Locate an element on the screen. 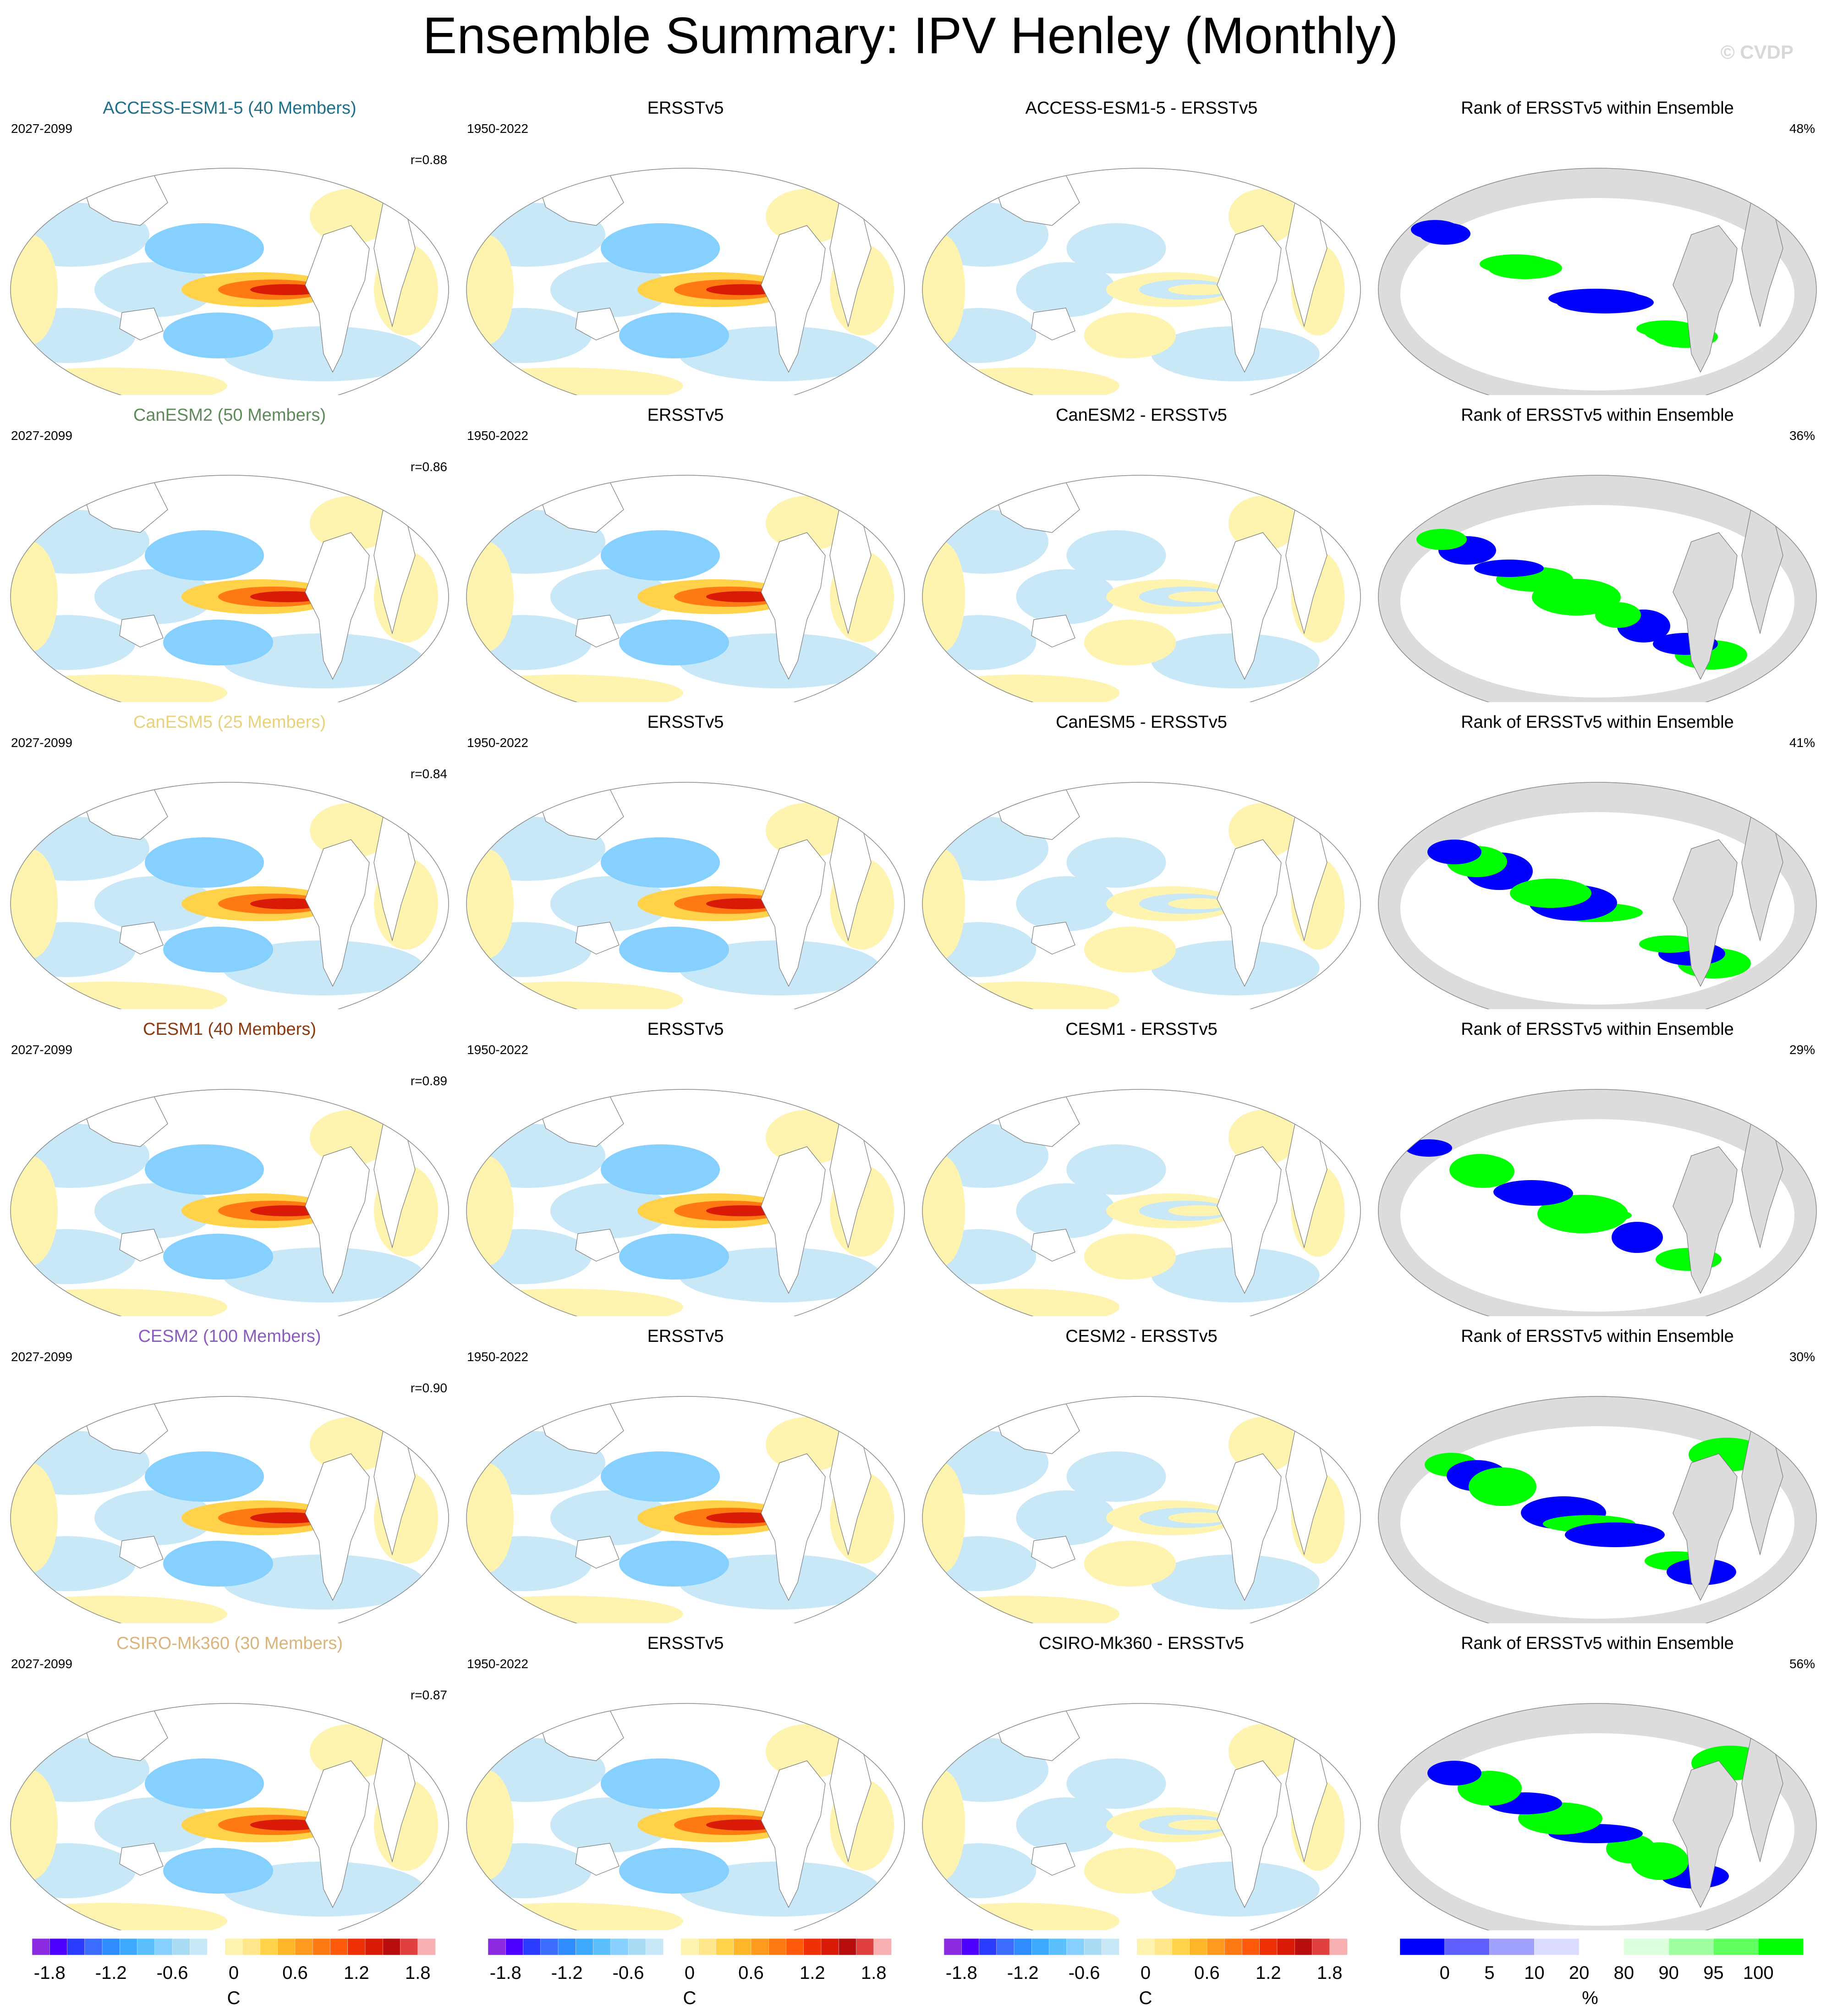  model-panel: CanESM2 (50 Members) 2027-2099 r=0.86 is located at coordinates (230, 553).